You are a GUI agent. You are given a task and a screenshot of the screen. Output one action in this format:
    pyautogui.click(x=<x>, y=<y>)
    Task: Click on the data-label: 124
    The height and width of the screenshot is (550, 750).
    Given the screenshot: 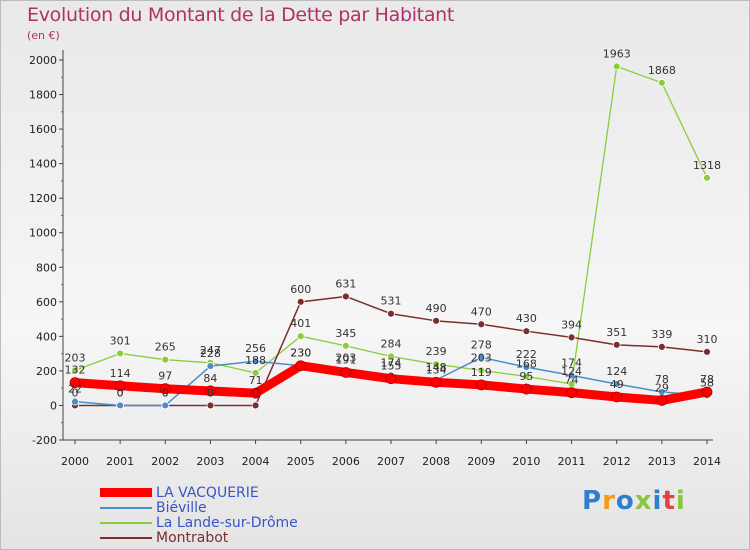 What is the action you would take?
    pyautogui.click(x=571, y=371)
    